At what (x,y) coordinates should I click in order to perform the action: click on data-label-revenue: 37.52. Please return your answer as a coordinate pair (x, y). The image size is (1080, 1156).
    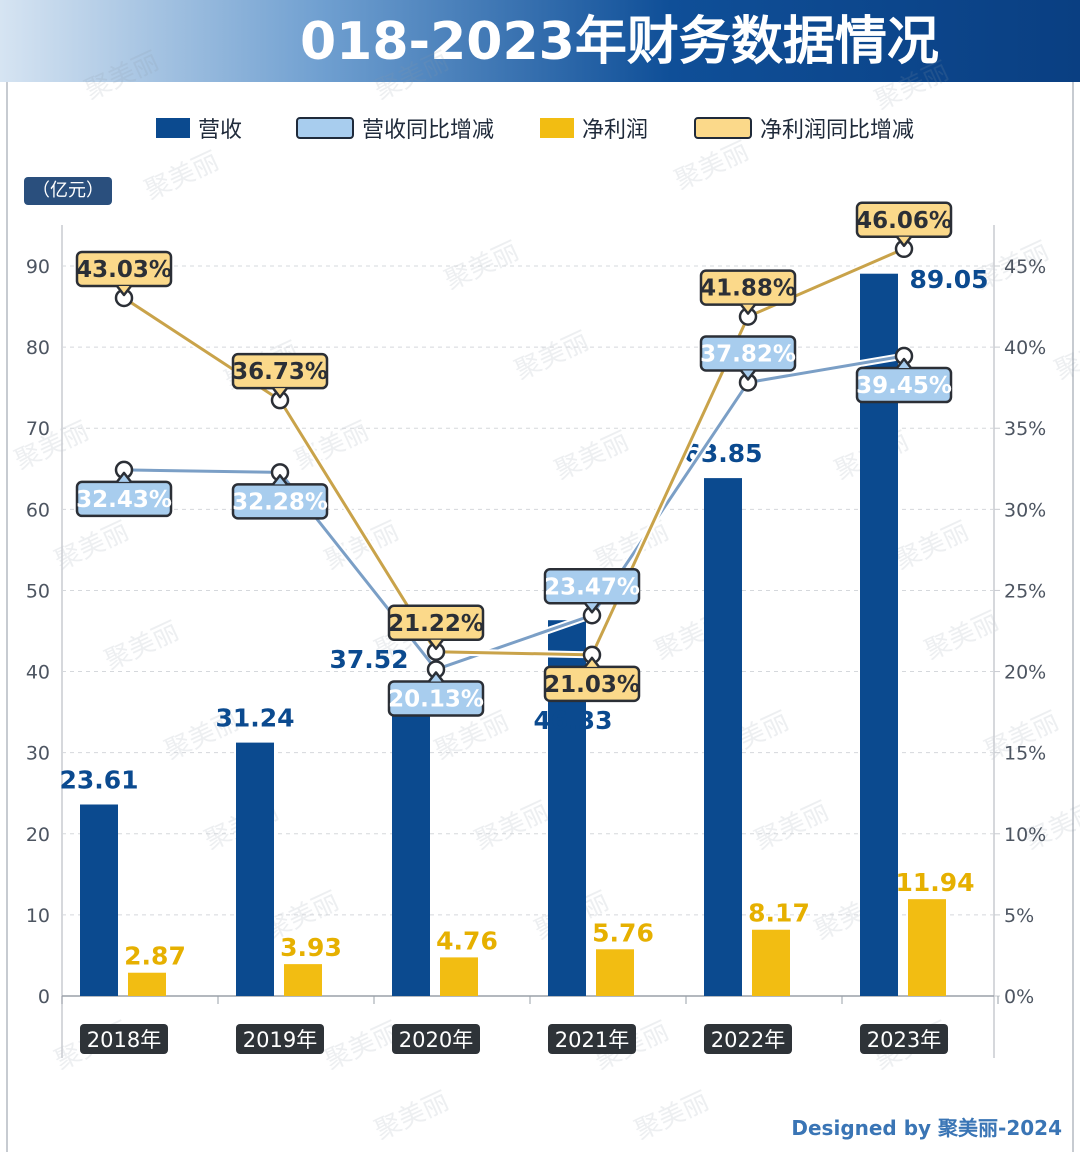
    Looking at the image, I should click on (368, 659).